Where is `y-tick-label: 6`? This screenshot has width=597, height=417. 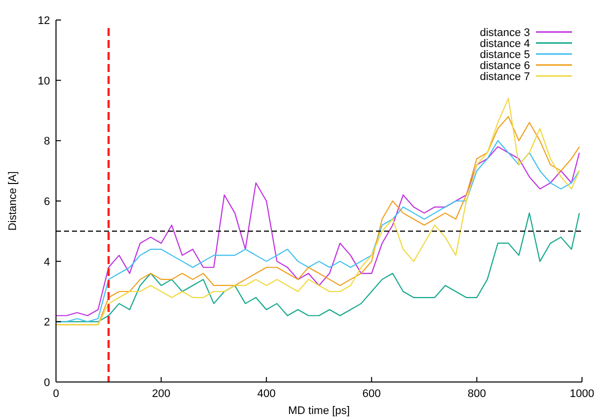 y-tick-label: 6 is located at coordinates (47, 202).